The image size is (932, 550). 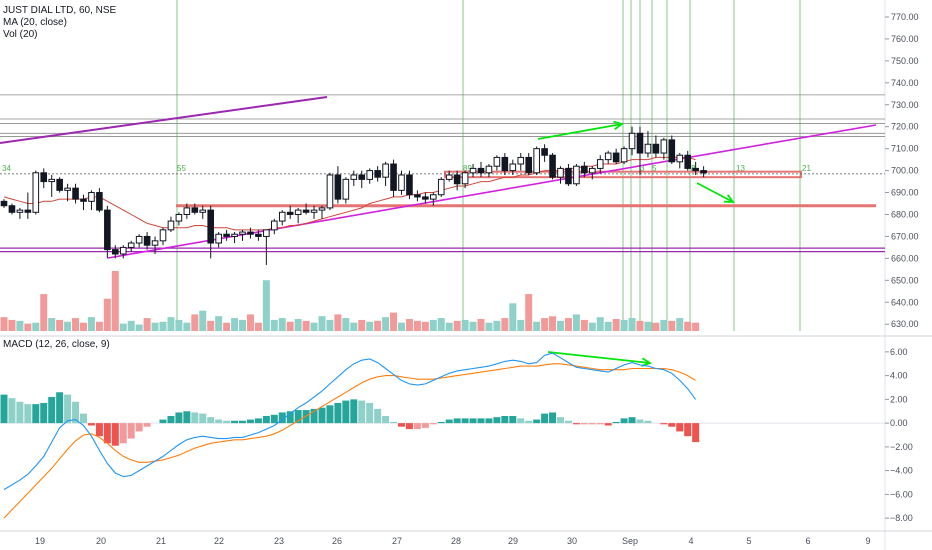 What do you see at coordinates (60, 10) in the screenshot?
I see `chart-title: JUST DIAL LTD, 60, NSE` at bounding box center [60, 10].